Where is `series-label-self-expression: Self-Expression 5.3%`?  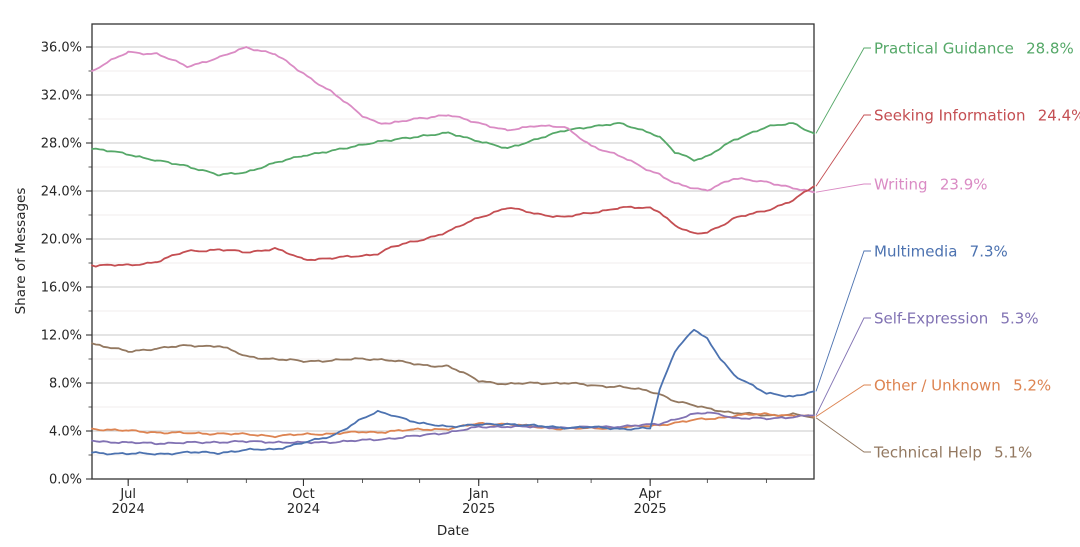
series-label-self-expression: Self-Expression 5.3% is located at coordinates (956, 319).